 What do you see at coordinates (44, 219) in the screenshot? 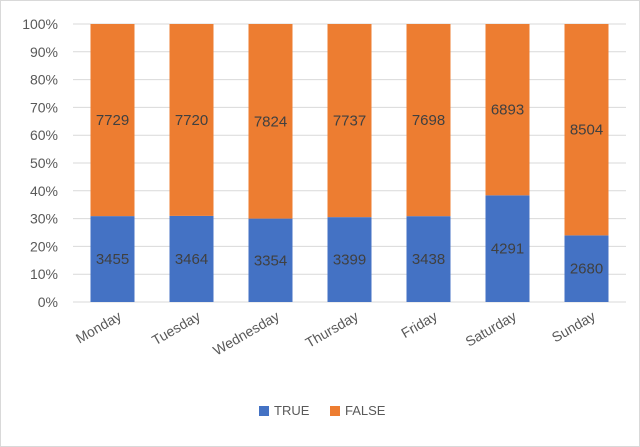
I see `y-tick-label: 30%` at bounding box center [44, 219].